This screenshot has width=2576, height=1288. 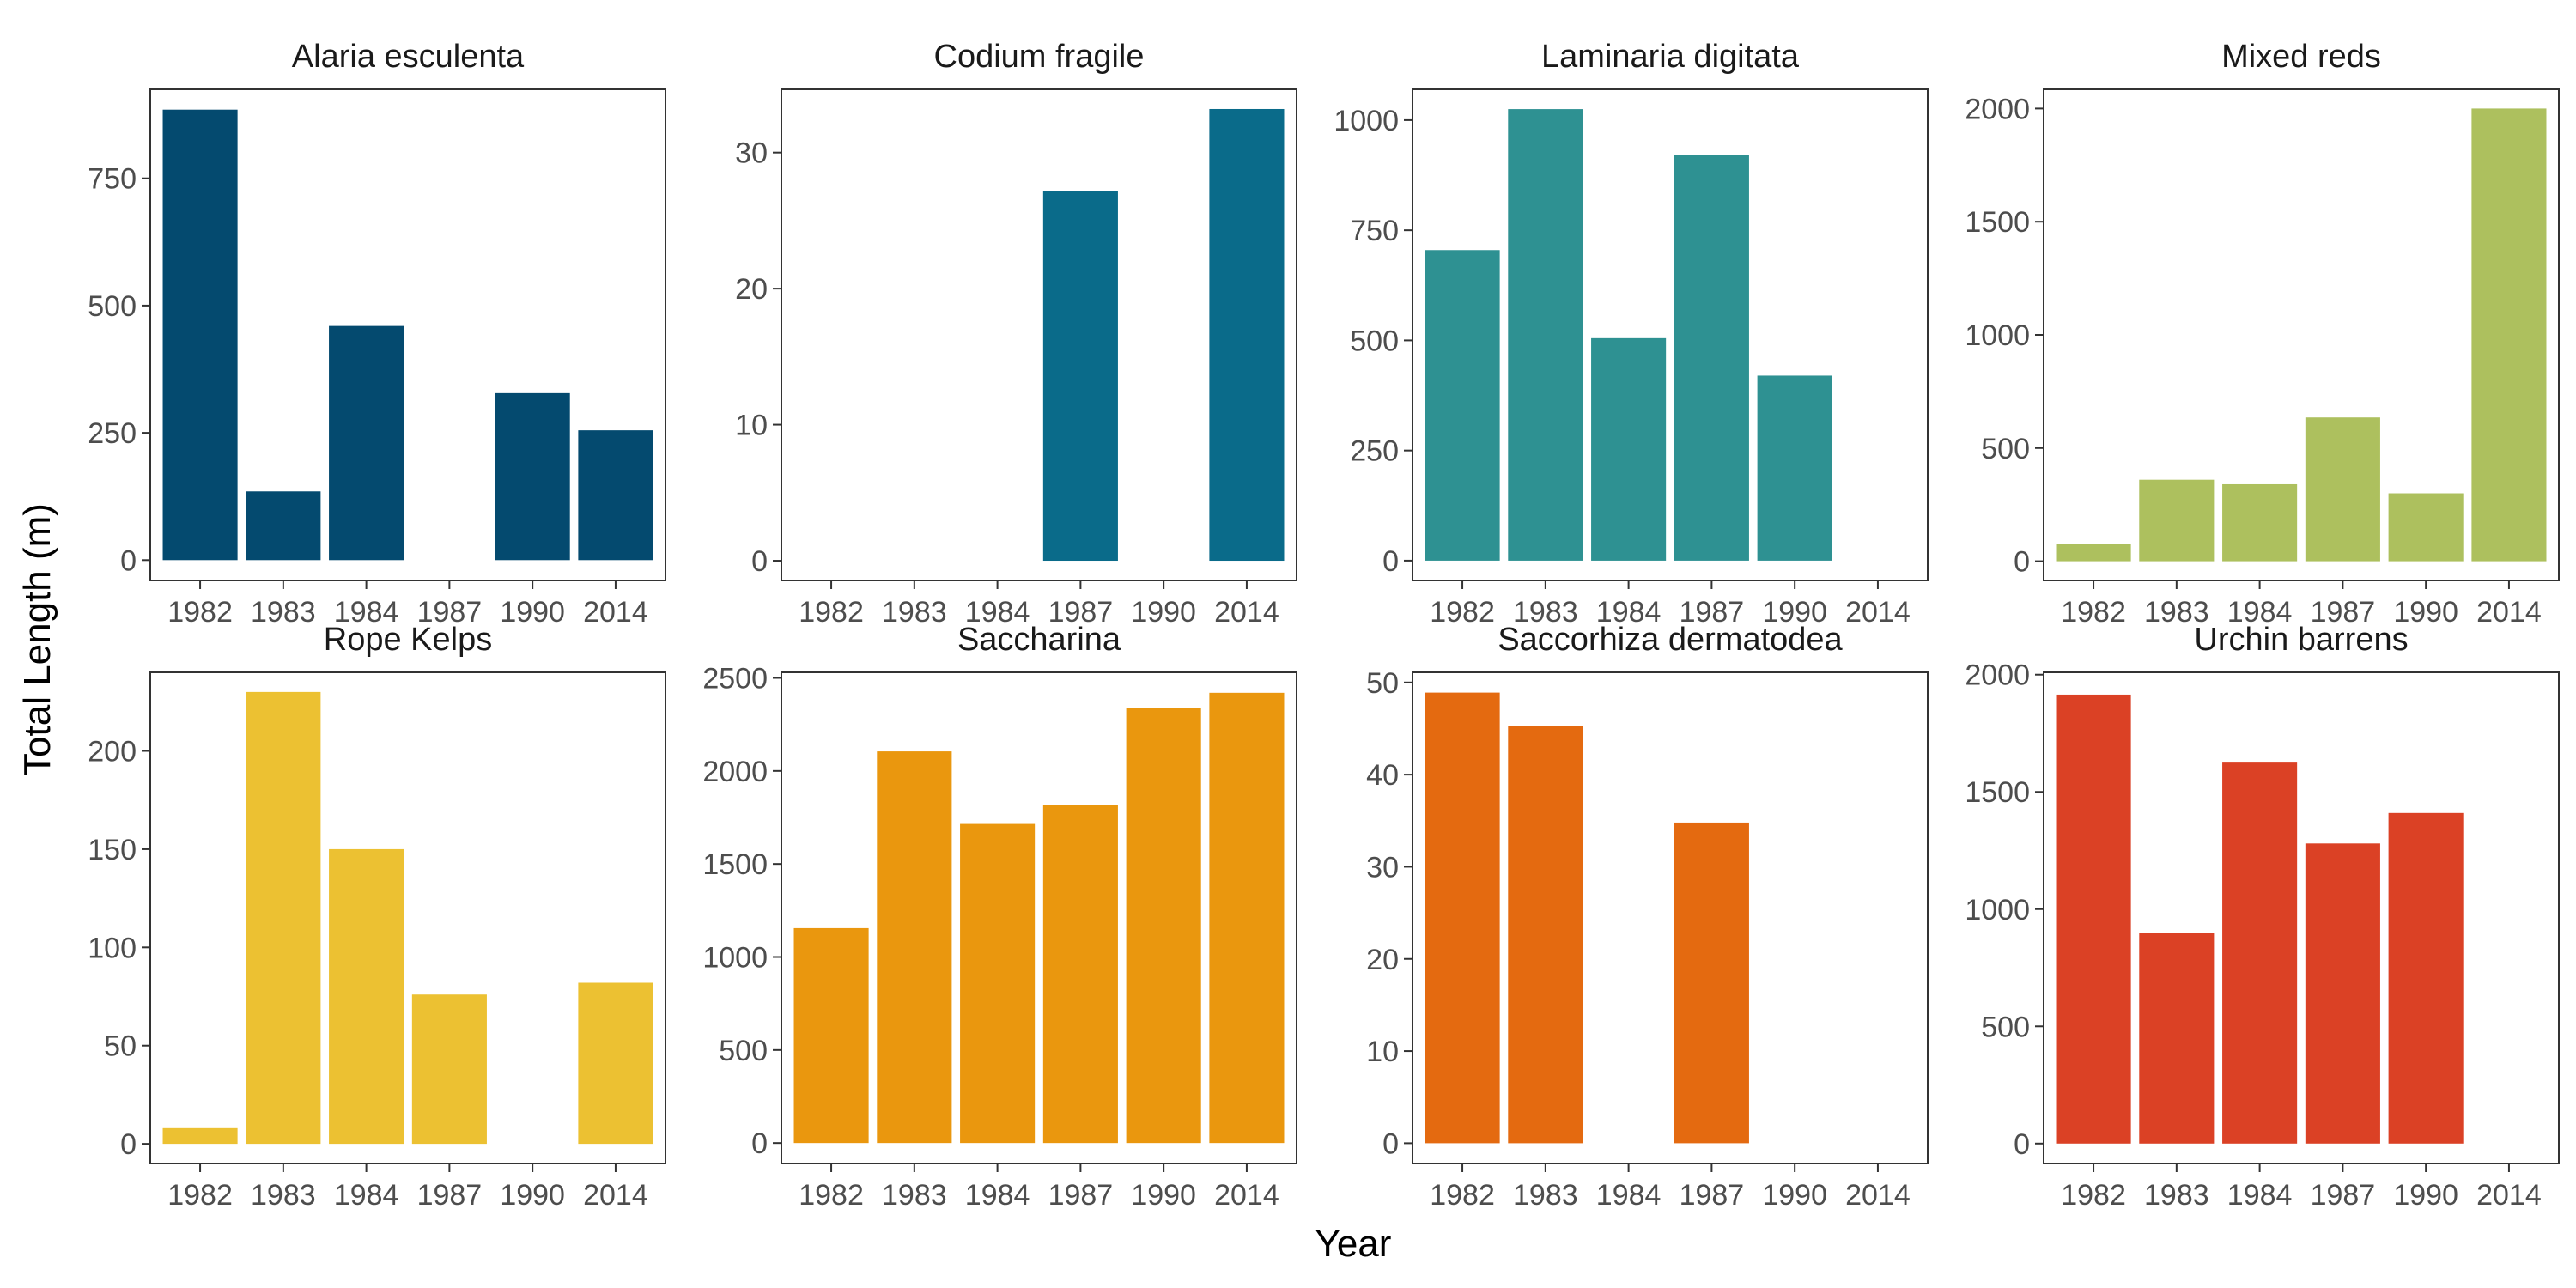 I want to click on facet-title: Codium fragile, so click(x=1039, y=57).